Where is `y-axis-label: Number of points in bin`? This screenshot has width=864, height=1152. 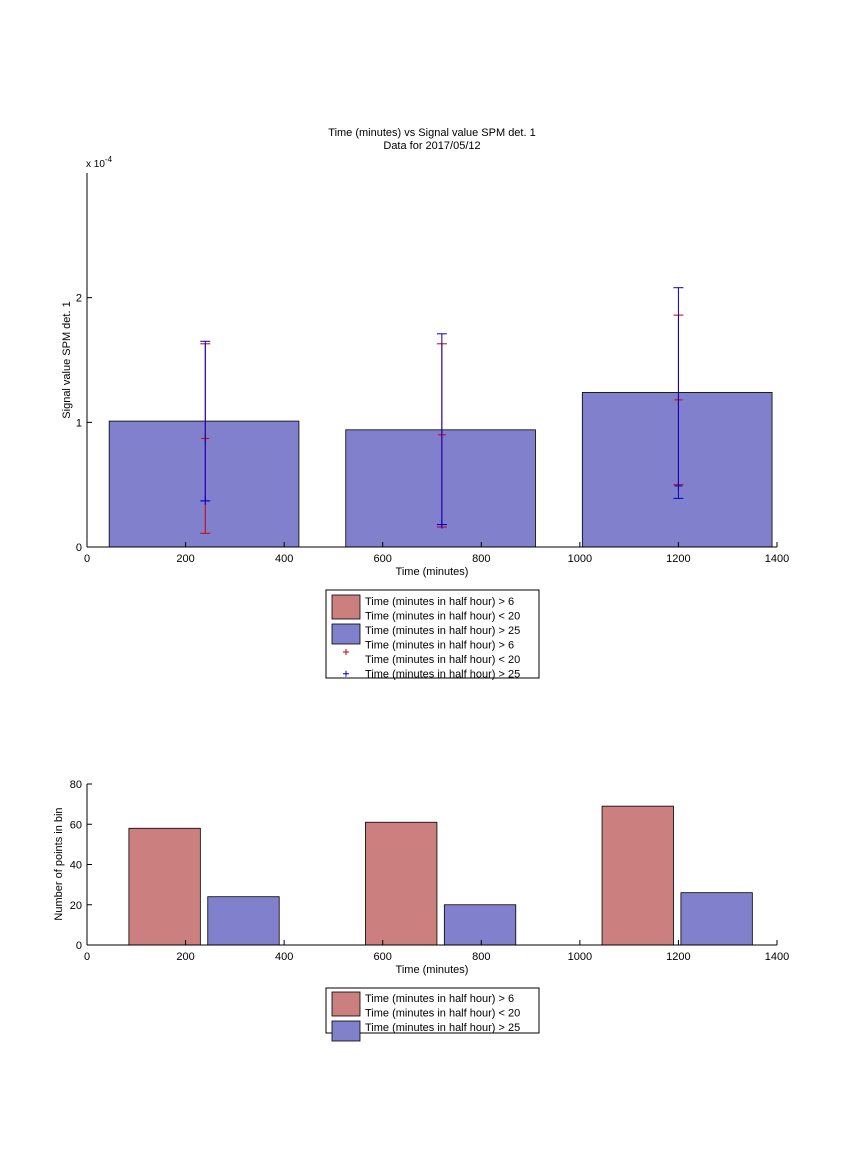 y-axis-label: Number of points in bin is located at coordinates (59, 863).